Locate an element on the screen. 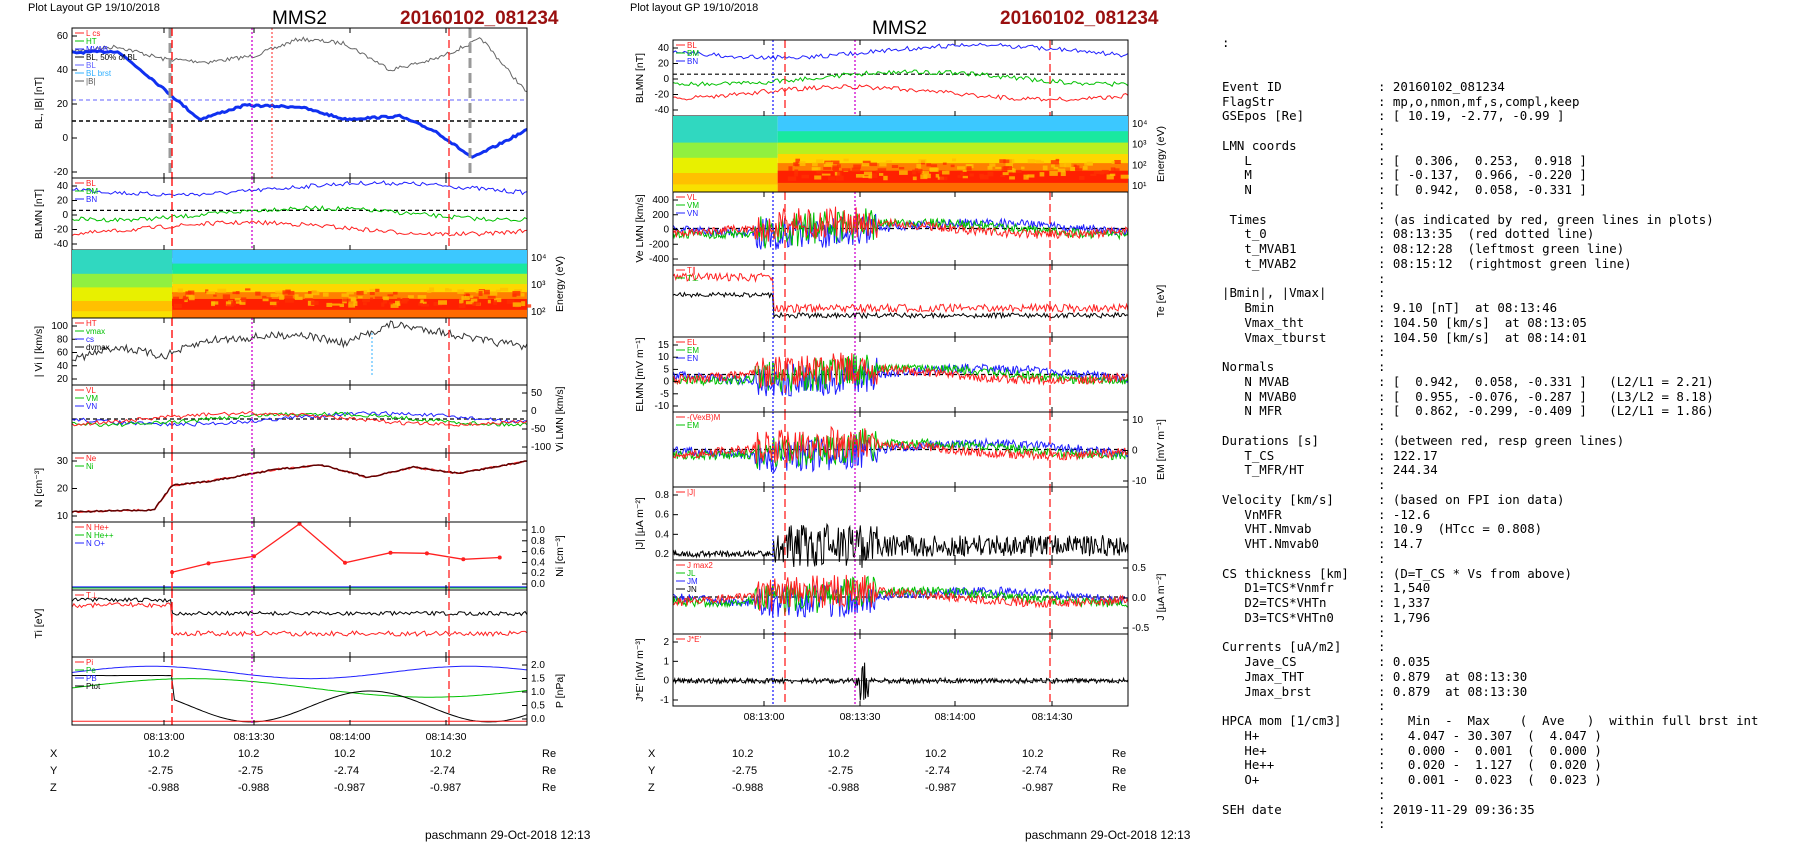 Image resolution: width=1804 pixels, height=842 pixels. info-row: Vmax_tht: 104.50 [km/s] at 08:13:05 is located at coordinates (1490, 323).